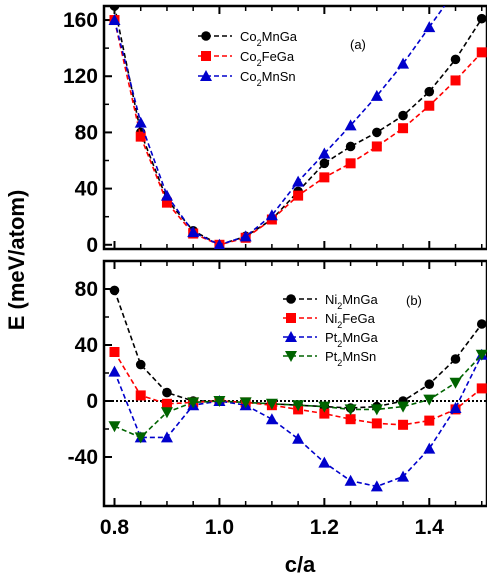 This screenshot has height=578, width=487. What do you see at coordinates (267, 58) in the screenshot?
I see `legend-entry: Co2FeGa` at bounding box center [267, 58].